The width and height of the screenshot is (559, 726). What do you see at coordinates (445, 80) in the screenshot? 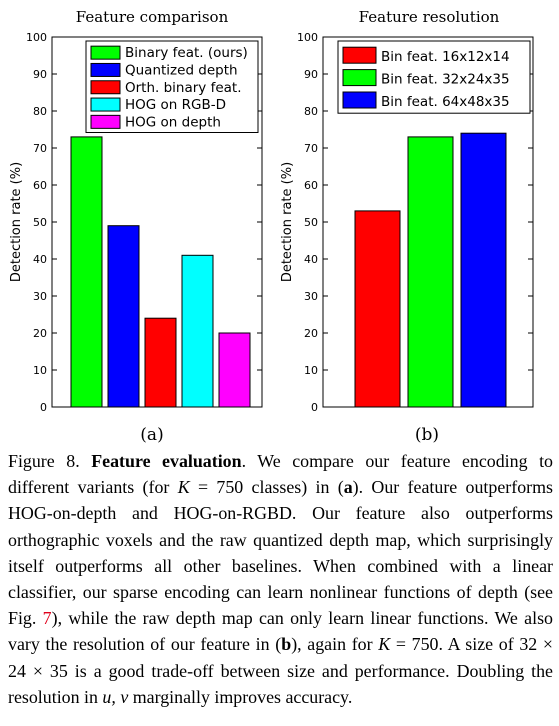
I see `legend-label-1: Bin feat. 32x24x35` at bounding box center [445, 80].